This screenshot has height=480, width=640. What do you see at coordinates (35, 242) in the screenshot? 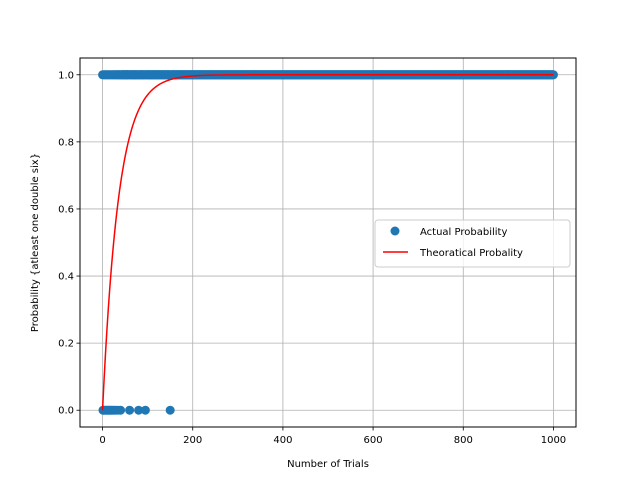
I see `y-axis-label: Probability {atleast one double six}` at bounding box center [35, 242].